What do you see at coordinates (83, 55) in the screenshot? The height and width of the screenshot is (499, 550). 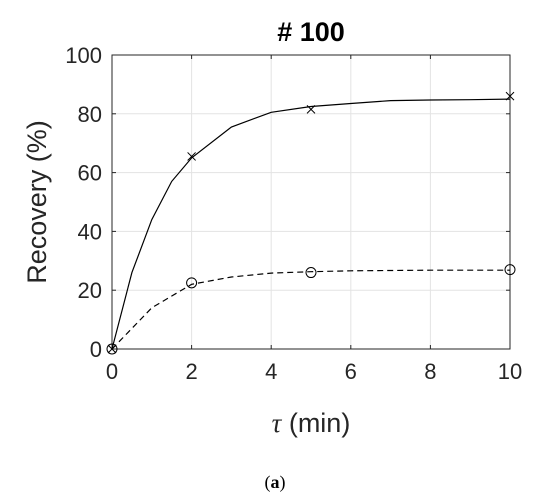 I see `y-tick-label: 100` at bounding box center [83, 55].